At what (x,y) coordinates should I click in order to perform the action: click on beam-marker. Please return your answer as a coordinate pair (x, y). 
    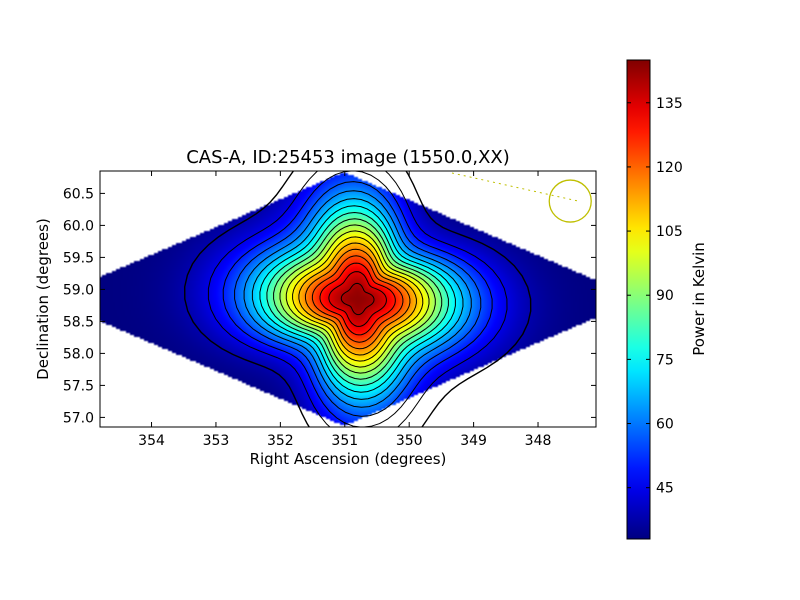
    Looking at the image, I should click on (521, 197).